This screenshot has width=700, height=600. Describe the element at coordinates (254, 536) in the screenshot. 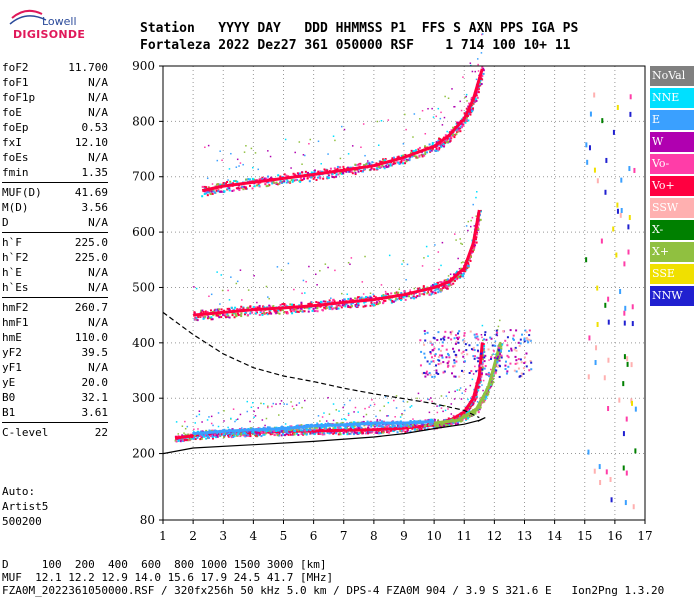

I see `x-tick-label: 4` at that location.